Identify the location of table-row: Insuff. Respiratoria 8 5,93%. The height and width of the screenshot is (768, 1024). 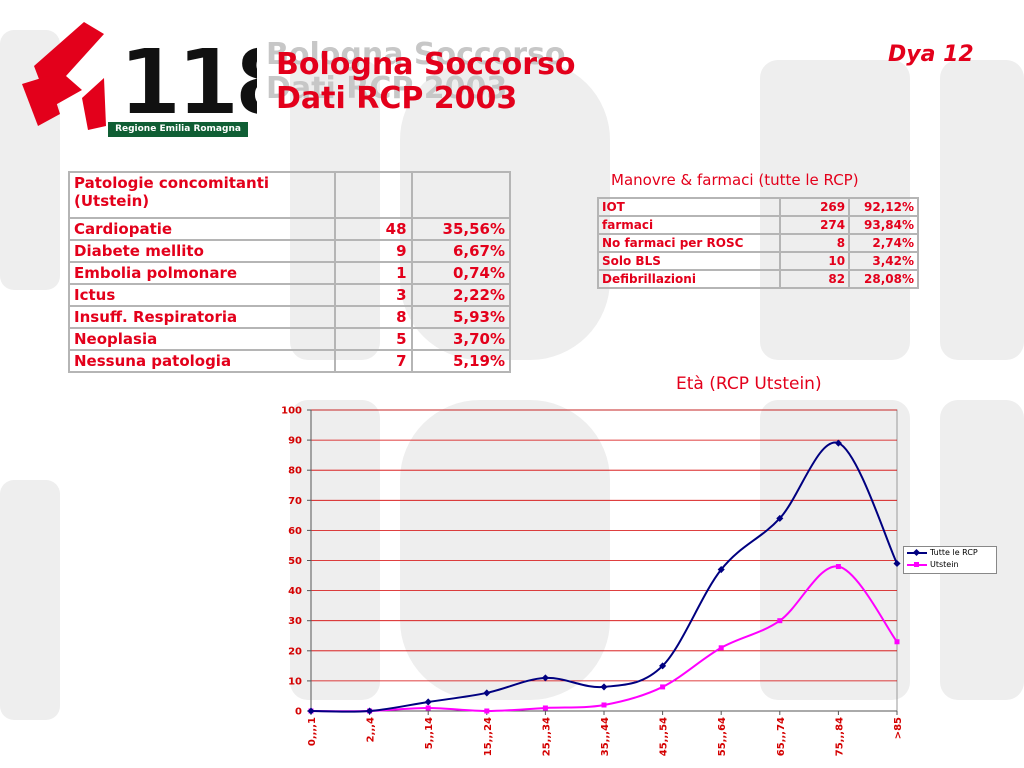
(289, 317).